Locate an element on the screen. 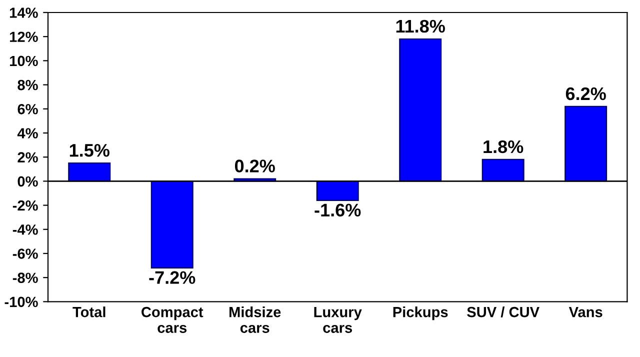  data-label: 0.2% is located at coordinates (254, 166).